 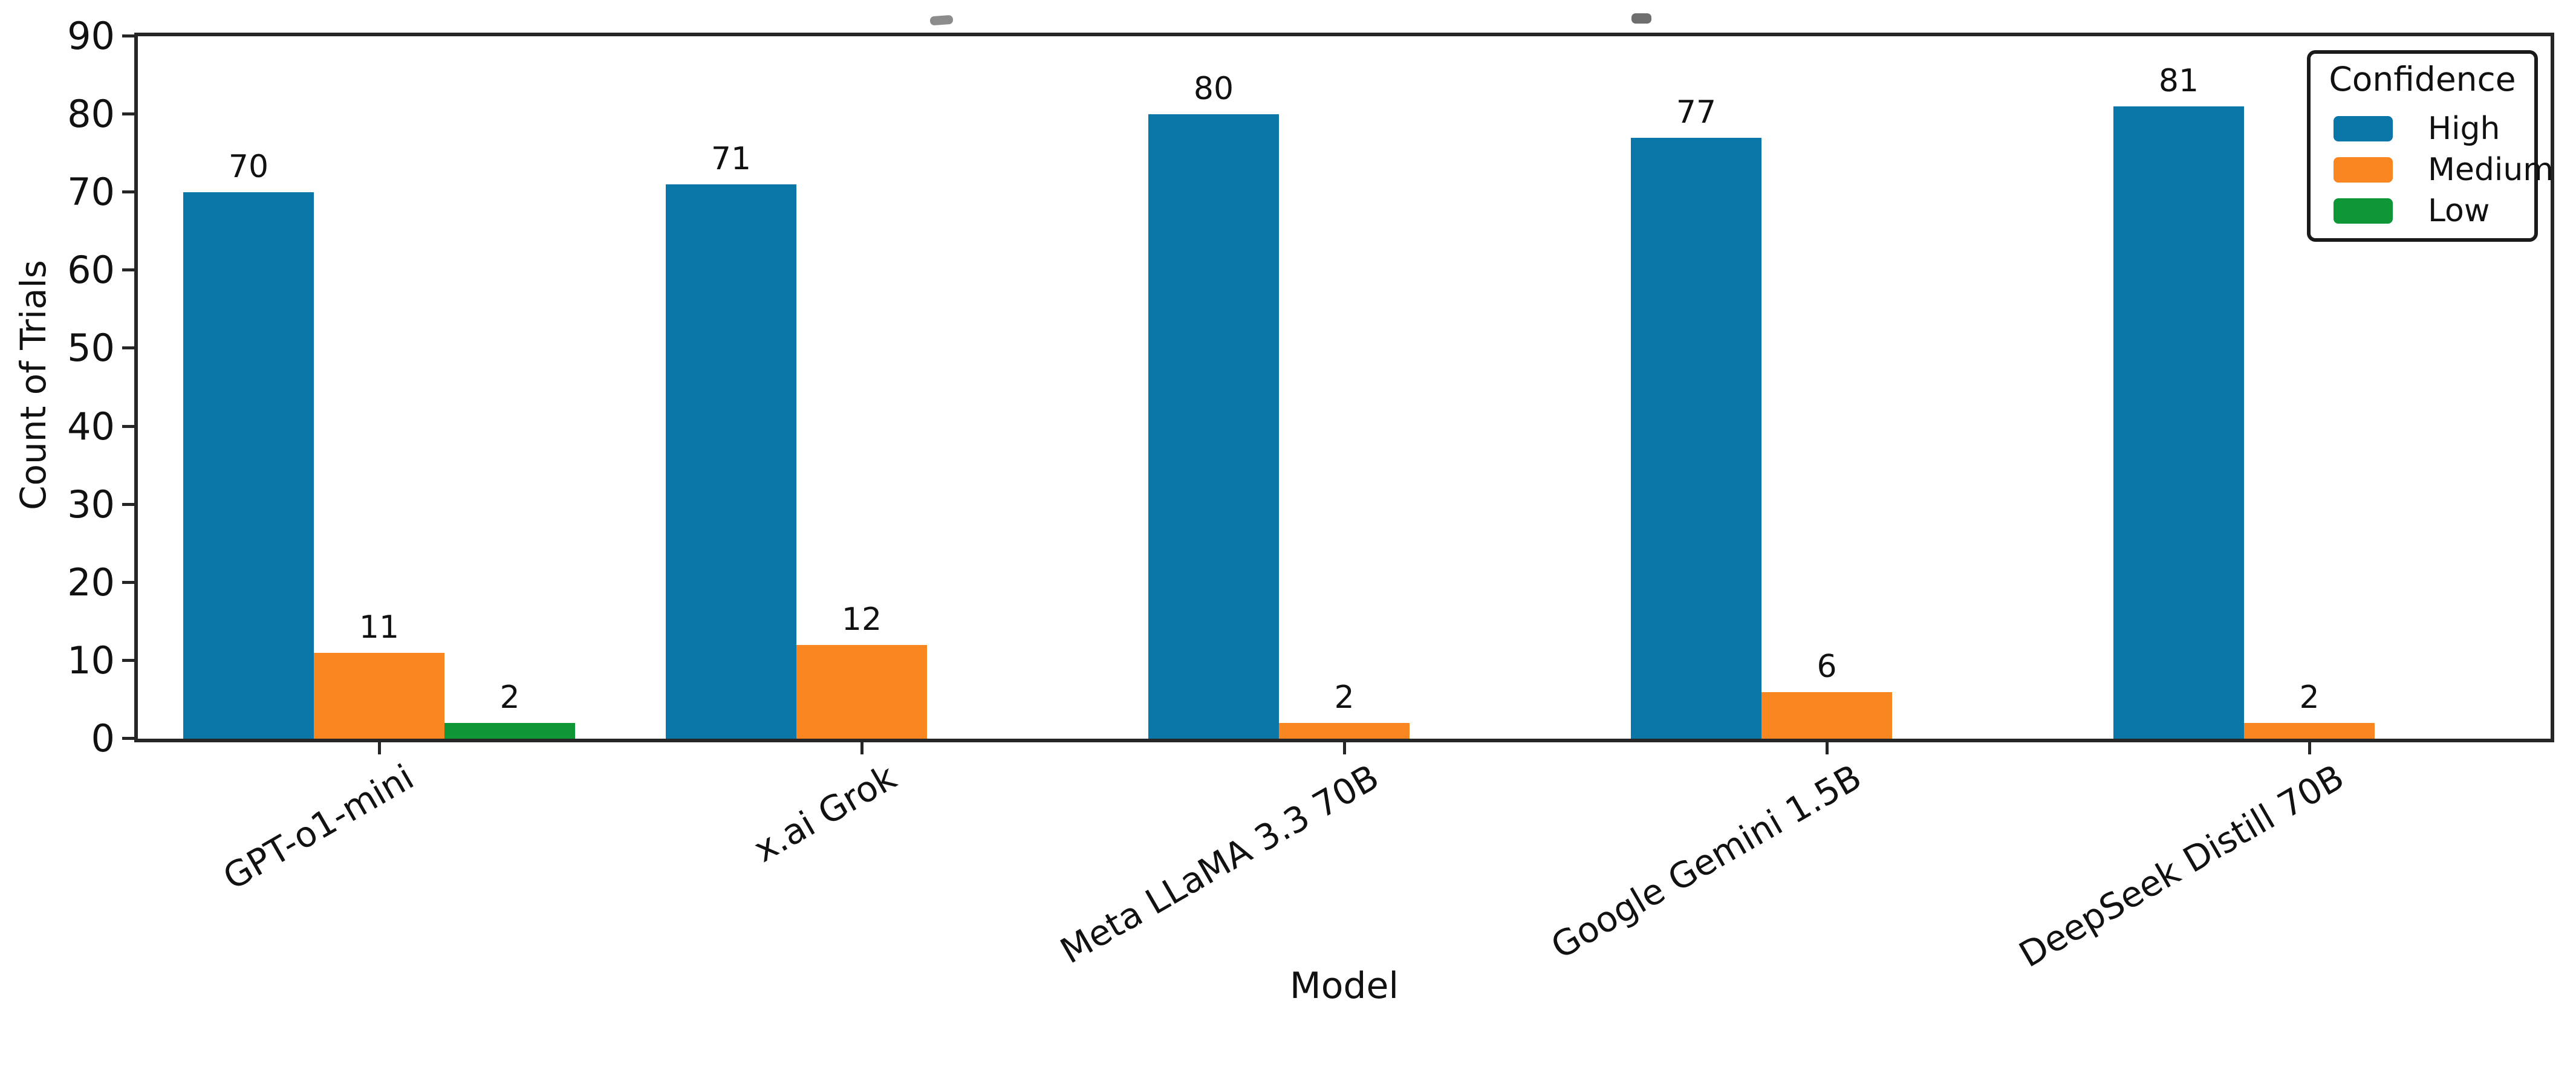 I want to click on x-tick-label-2: x.ai Grok, so click(x=825, y=813).